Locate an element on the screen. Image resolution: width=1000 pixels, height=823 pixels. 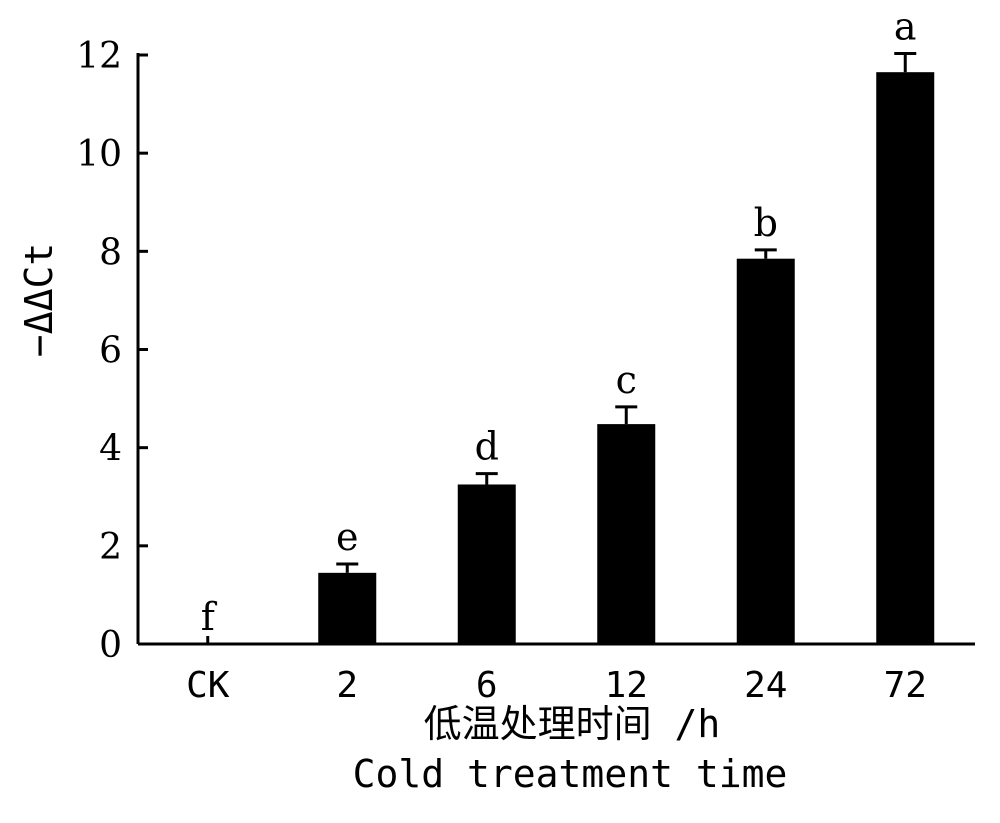
significance-label: e is located at coordinates (347, 537).